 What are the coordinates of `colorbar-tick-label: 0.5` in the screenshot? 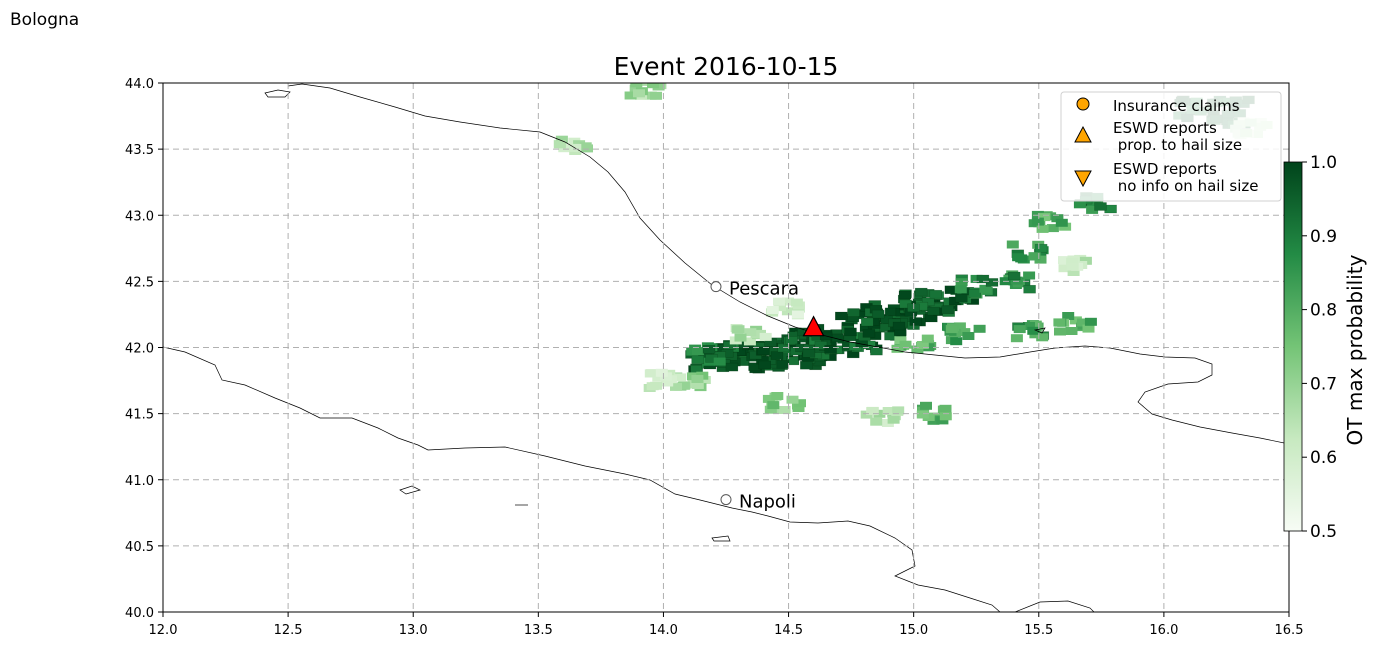 It's located at (1323, 532).